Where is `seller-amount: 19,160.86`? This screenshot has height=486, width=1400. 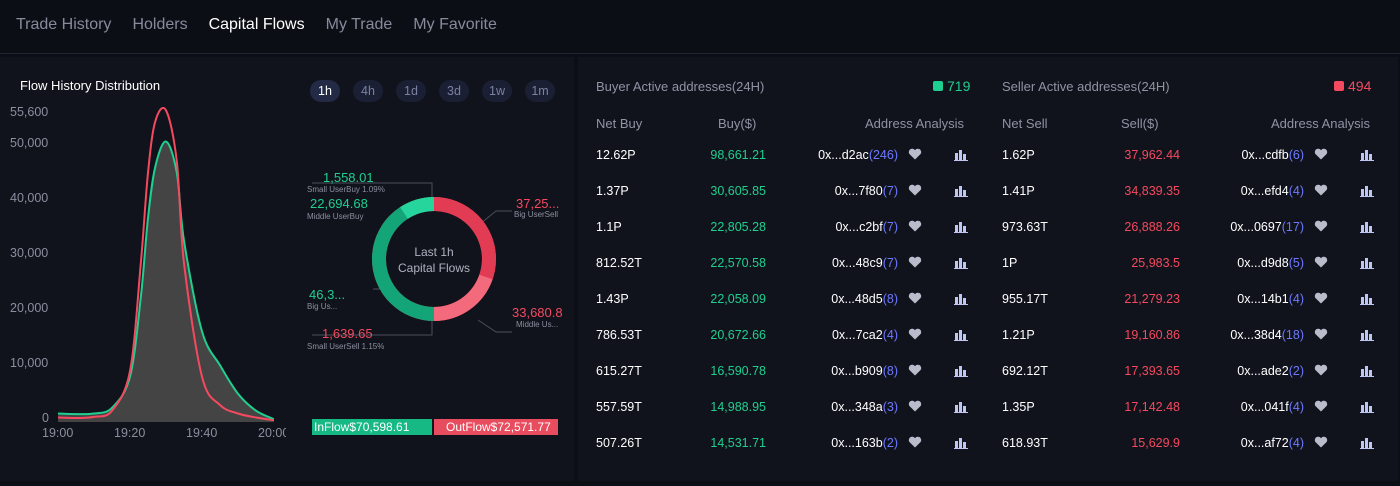 seller-amount: 19,160.86 is located at coordinates (1152, 335).